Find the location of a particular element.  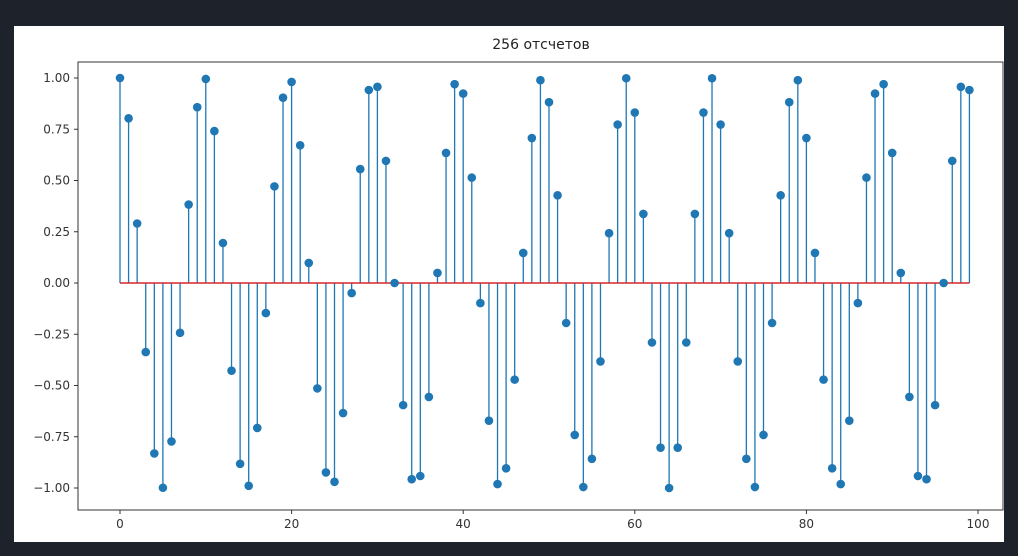

y-tick-label: 0.00 is located at coordinates (56, 283).